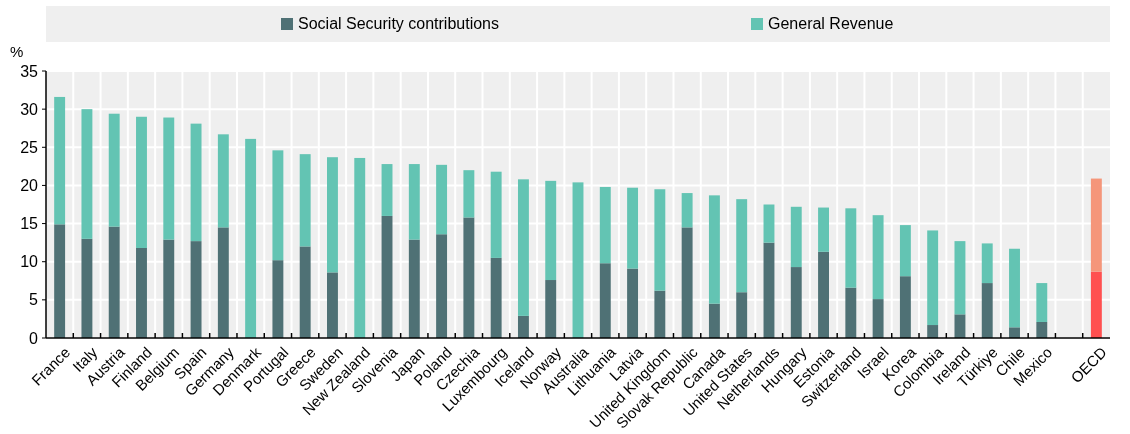  Describe the element at coordinates (34, 338) in the screenshot. I see `y-tick-label: 0` at that location.